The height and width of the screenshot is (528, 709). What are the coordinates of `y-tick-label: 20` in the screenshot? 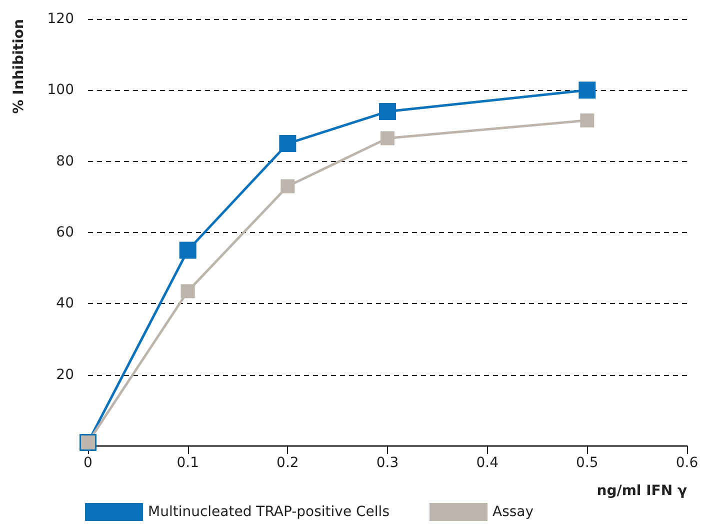 It's located at (65, 374).